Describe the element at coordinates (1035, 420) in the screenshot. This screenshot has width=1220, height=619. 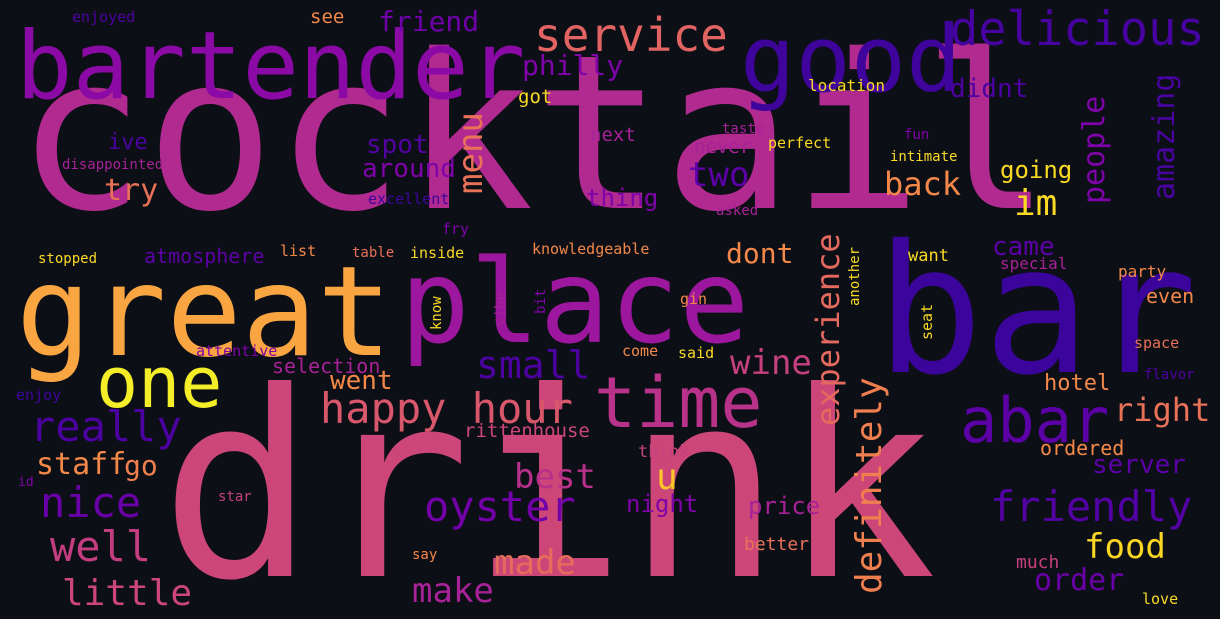
I see `word-abar: abar` at that location.